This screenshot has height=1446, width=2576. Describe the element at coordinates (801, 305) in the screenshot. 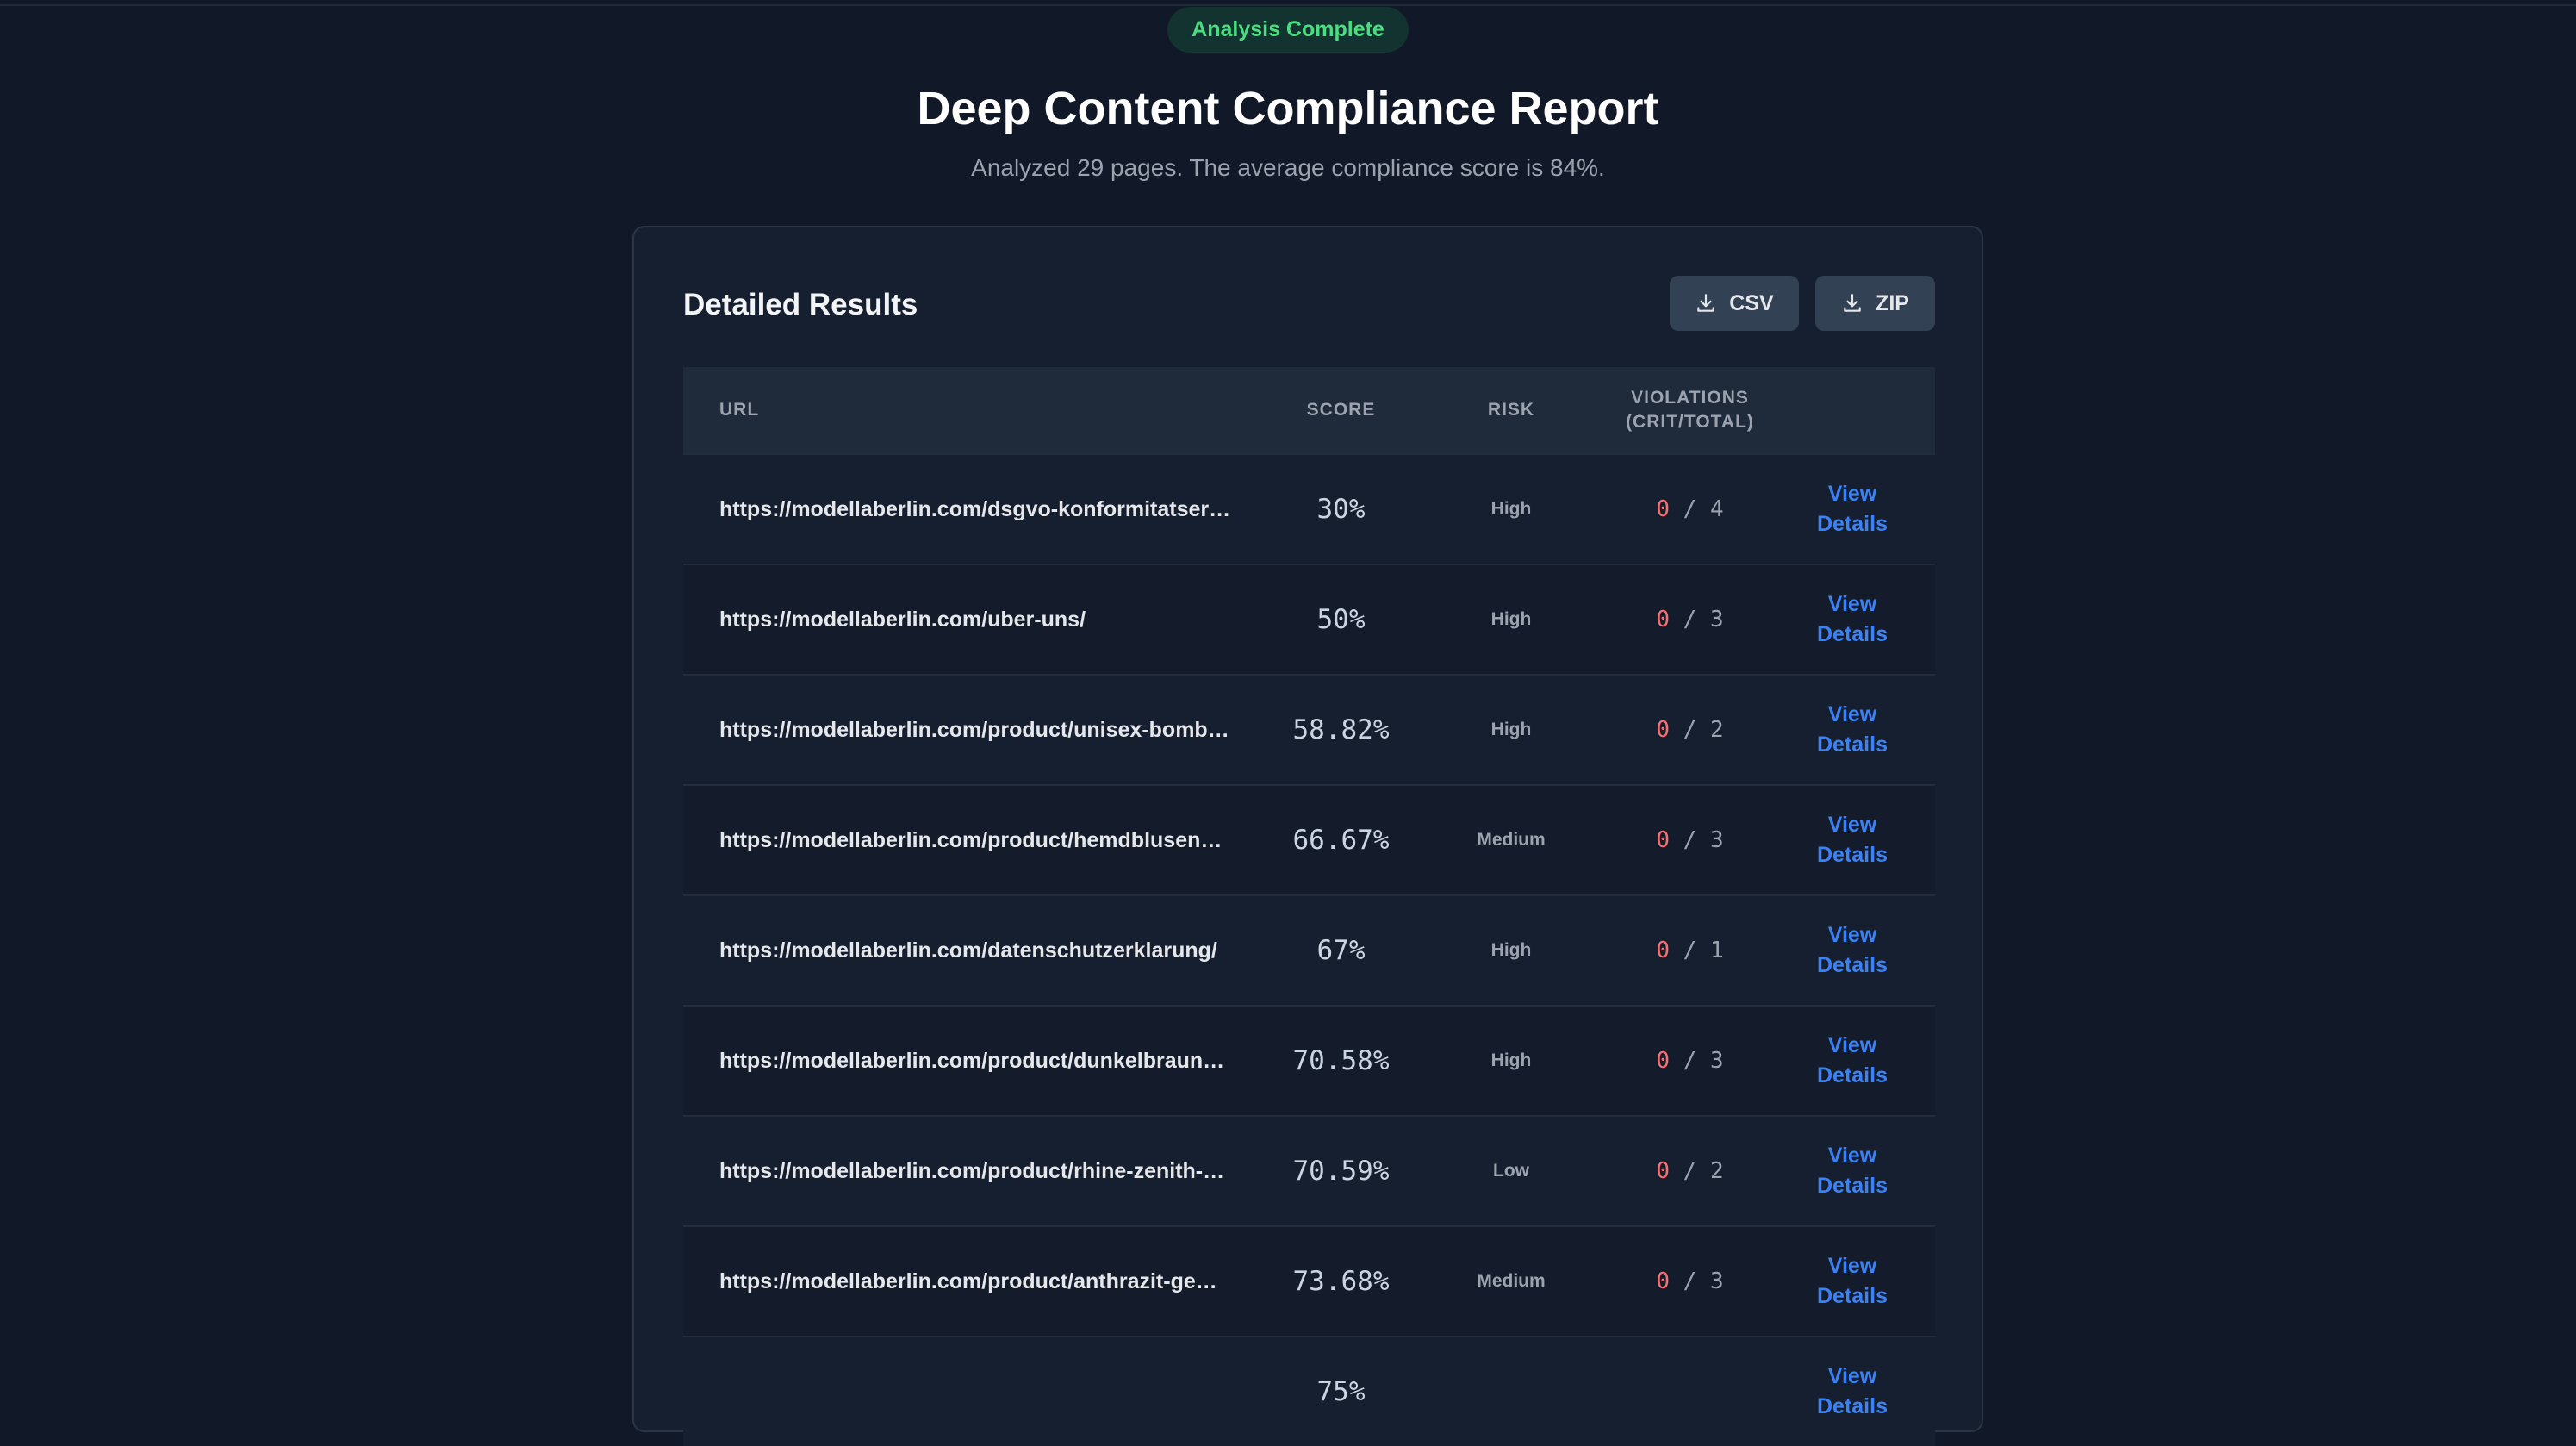

I see `card-title: Detailed Results` at that location.